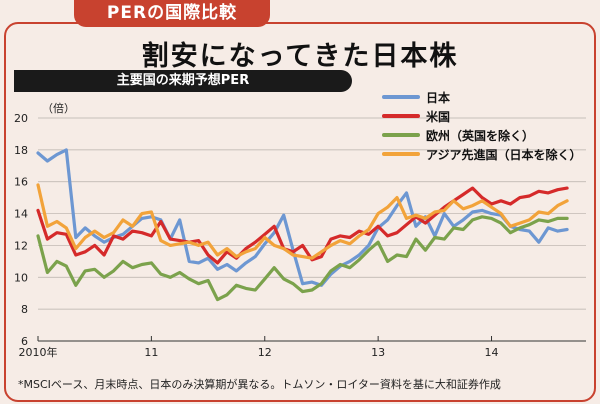 This screenshot has height=404, width=600. I want to click on y-tick-label: 14, so click(21, 214).